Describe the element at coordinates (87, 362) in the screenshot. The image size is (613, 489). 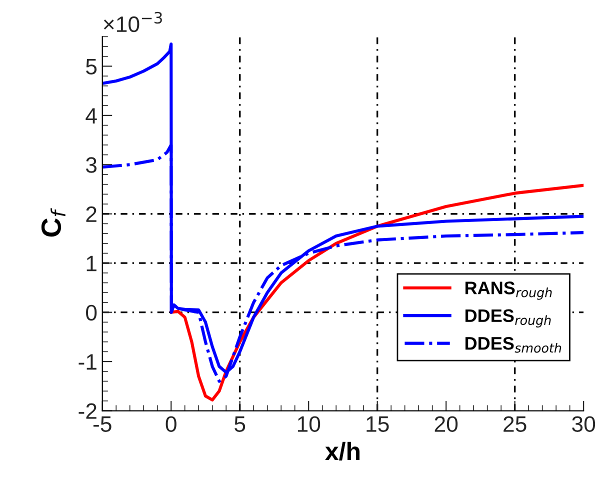
I see `y-tick-label: -1` at that location.